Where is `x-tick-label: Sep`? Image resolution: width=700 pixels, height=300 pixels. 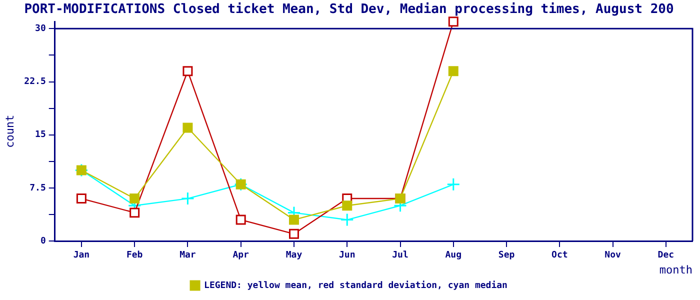
x-tick-label: Sep is located at coordinates (507, 255).